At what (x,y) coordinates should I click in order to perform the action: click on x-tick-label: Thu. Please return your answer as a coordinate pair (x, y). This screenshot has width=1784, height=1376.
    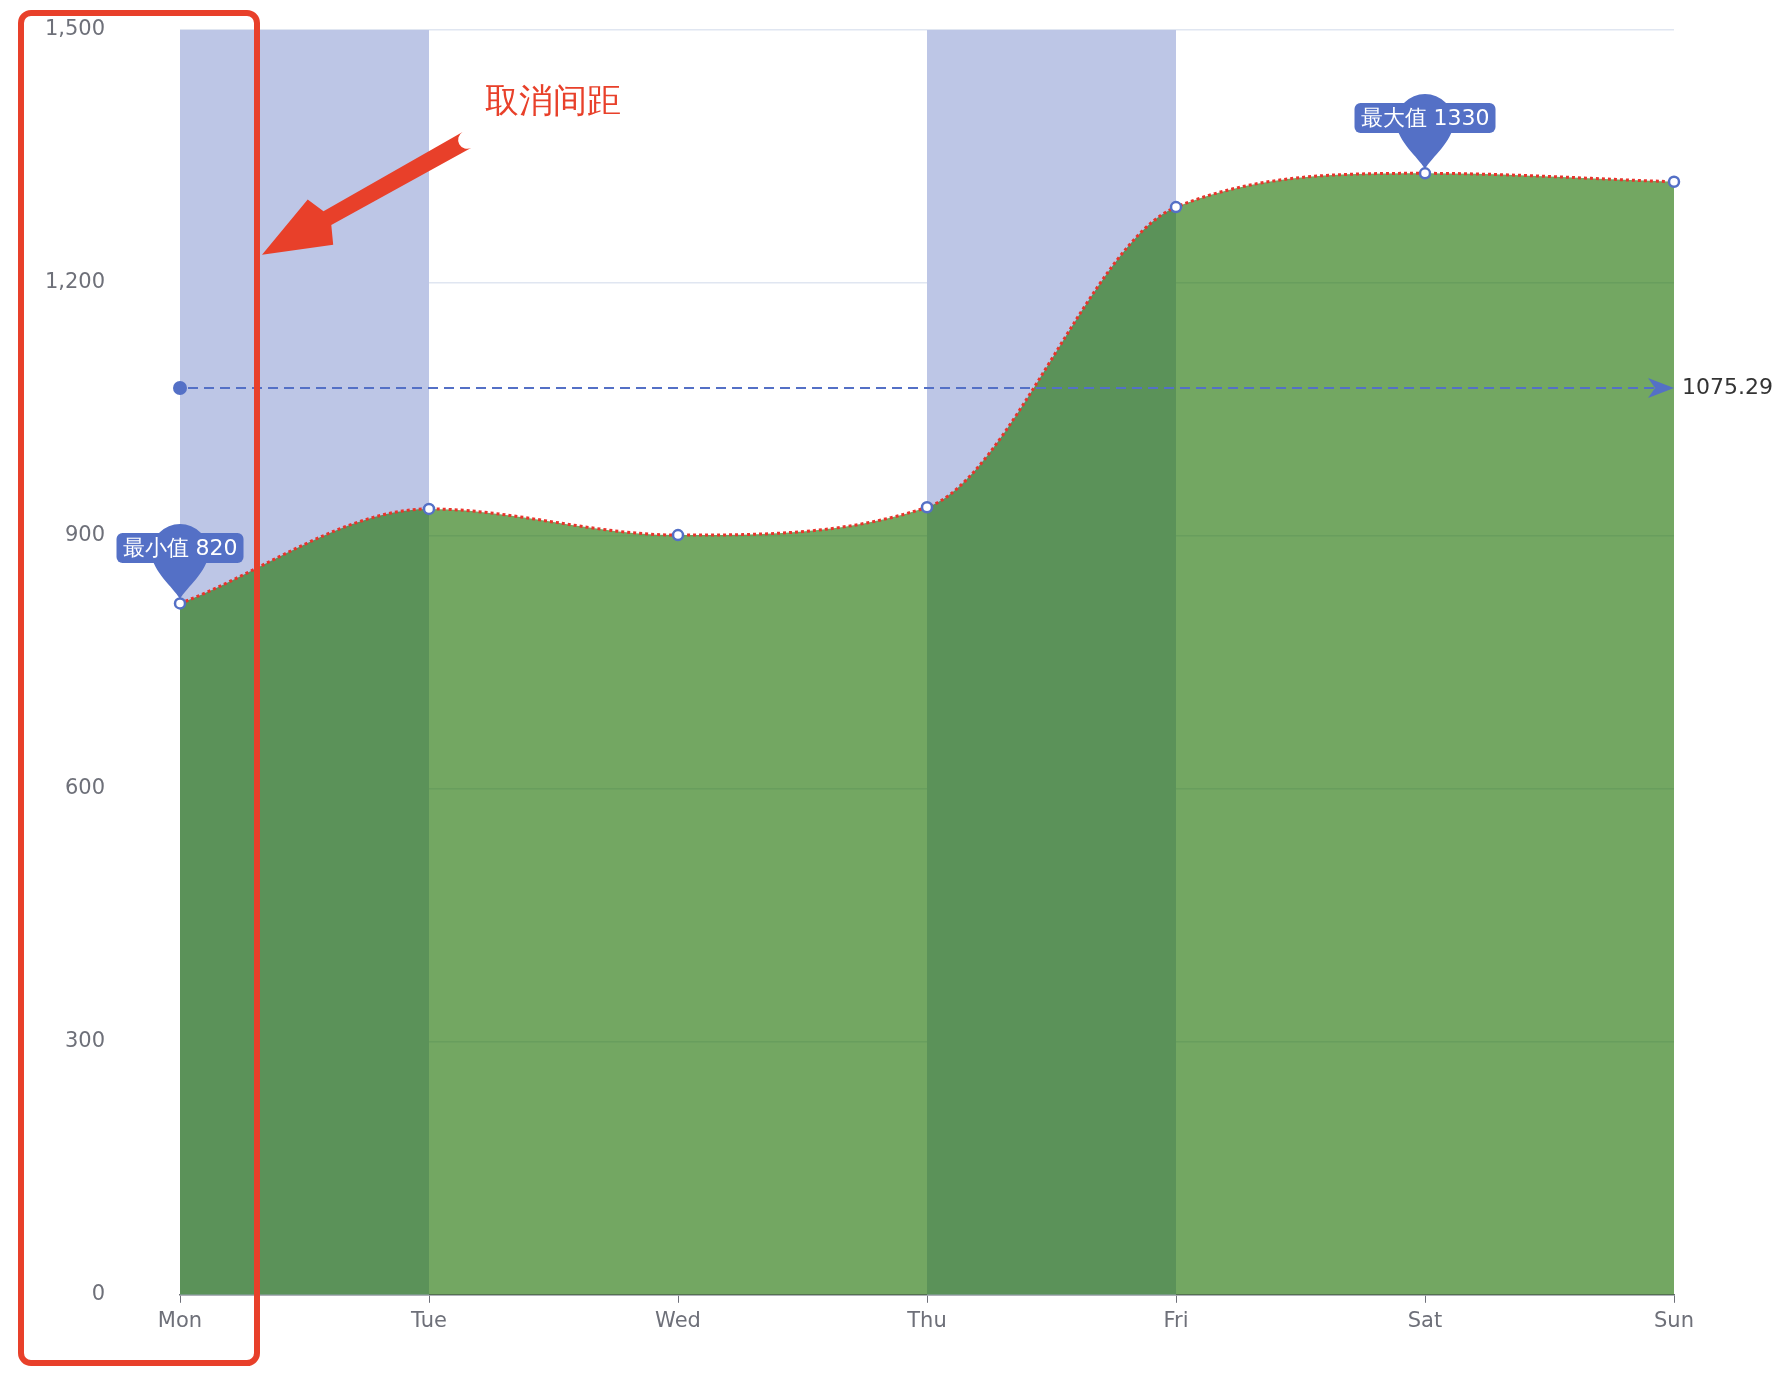
    Looking at the image, I should click on (926, 1319).